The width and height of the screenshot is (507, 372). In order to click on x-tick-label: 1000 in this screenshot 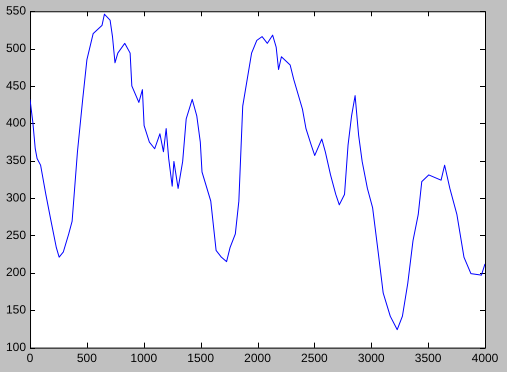, I will do `click(144, 358)`.